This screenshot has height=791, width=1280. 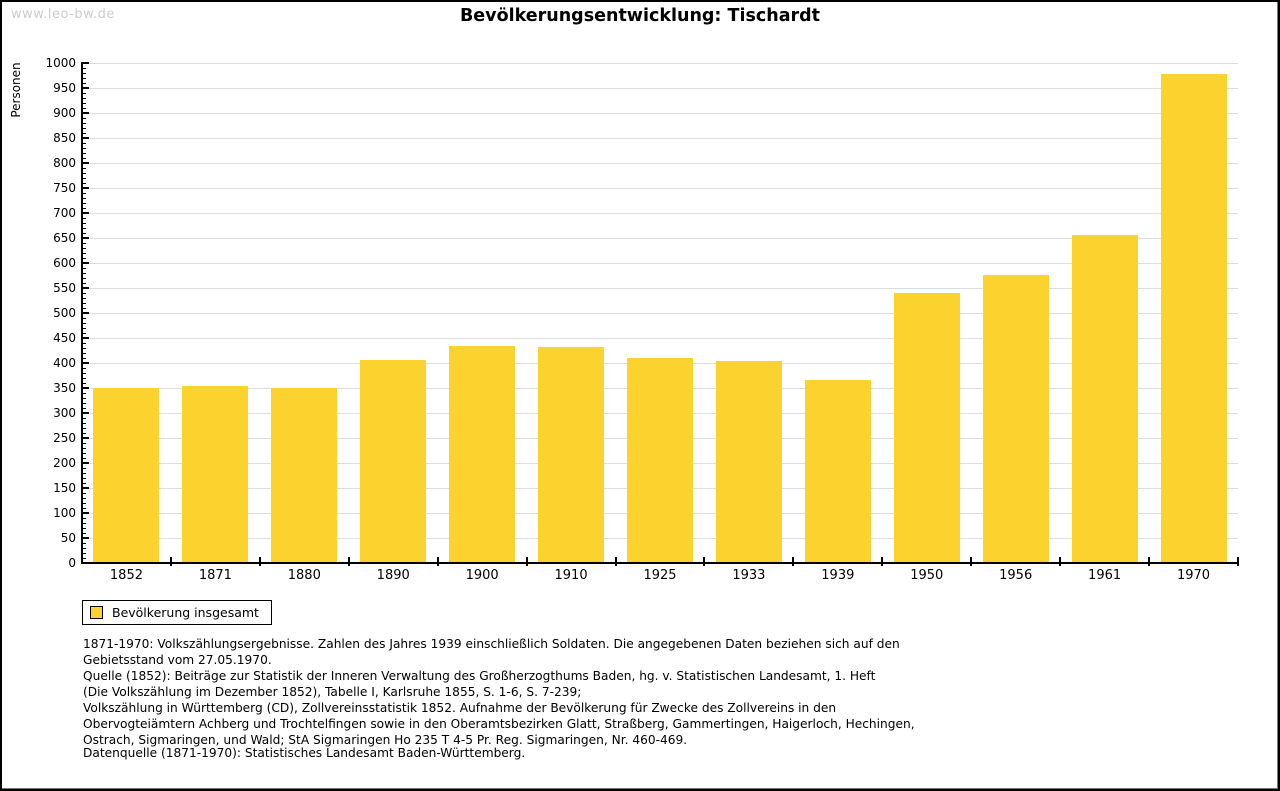 What do you see at coordinates (96, 612) in the screenshot?
I see `legend-swatch-icon` at bounding box center [96, 612].